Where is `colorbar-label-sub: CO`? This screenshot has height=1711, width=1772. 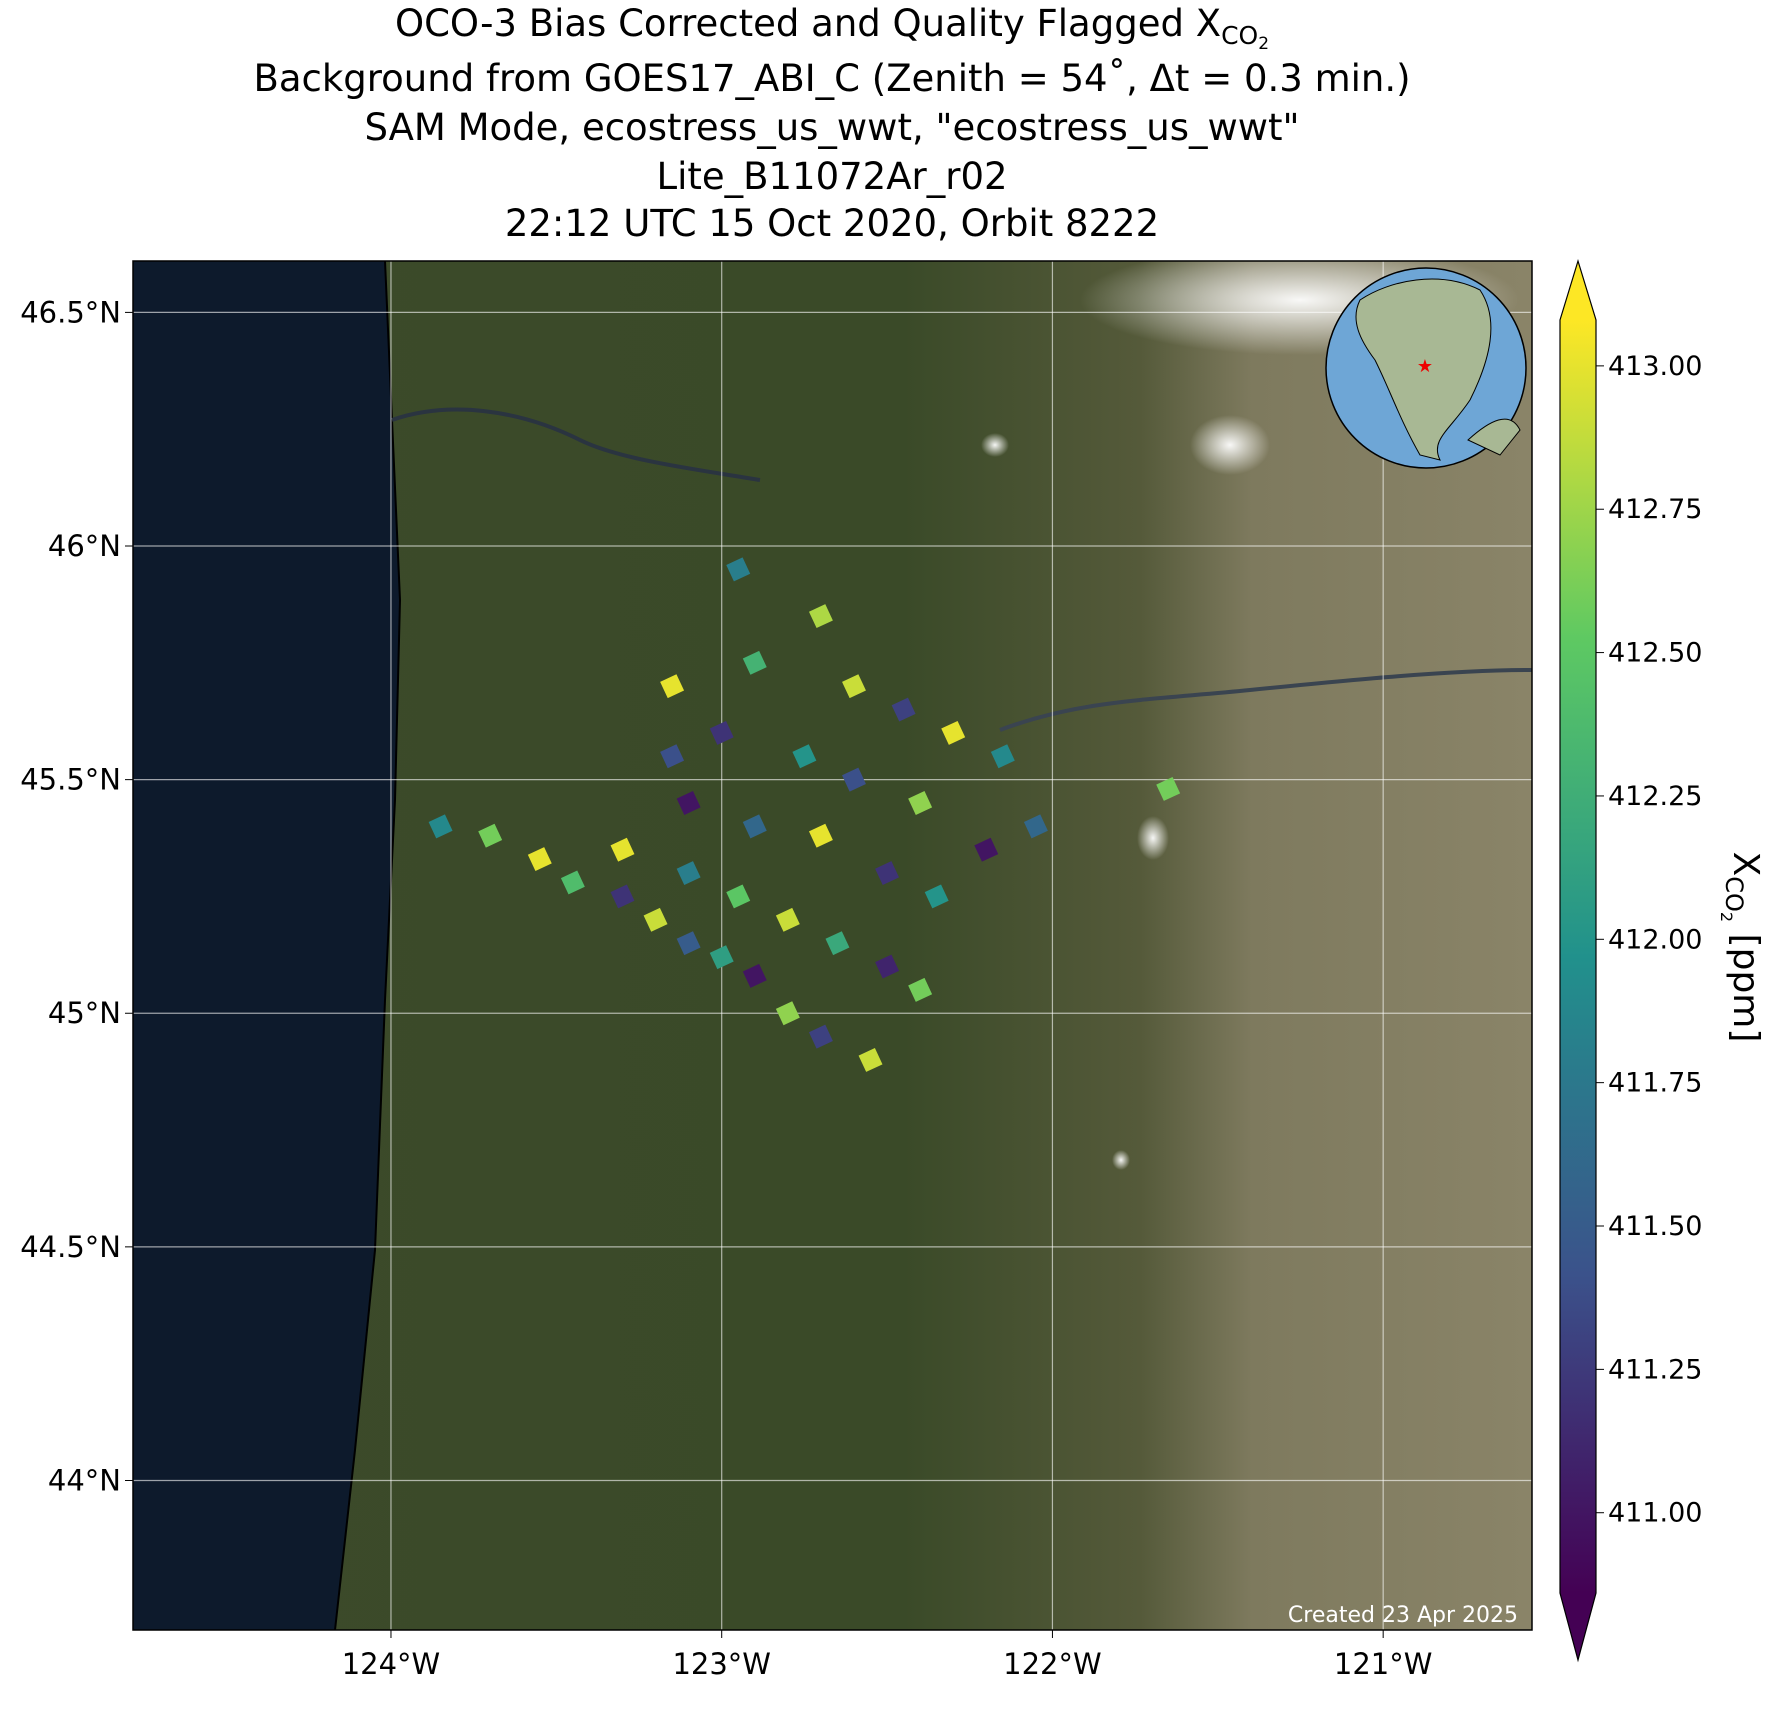 colorbar-label-sub: CO is located at coordinates (1734, 894).